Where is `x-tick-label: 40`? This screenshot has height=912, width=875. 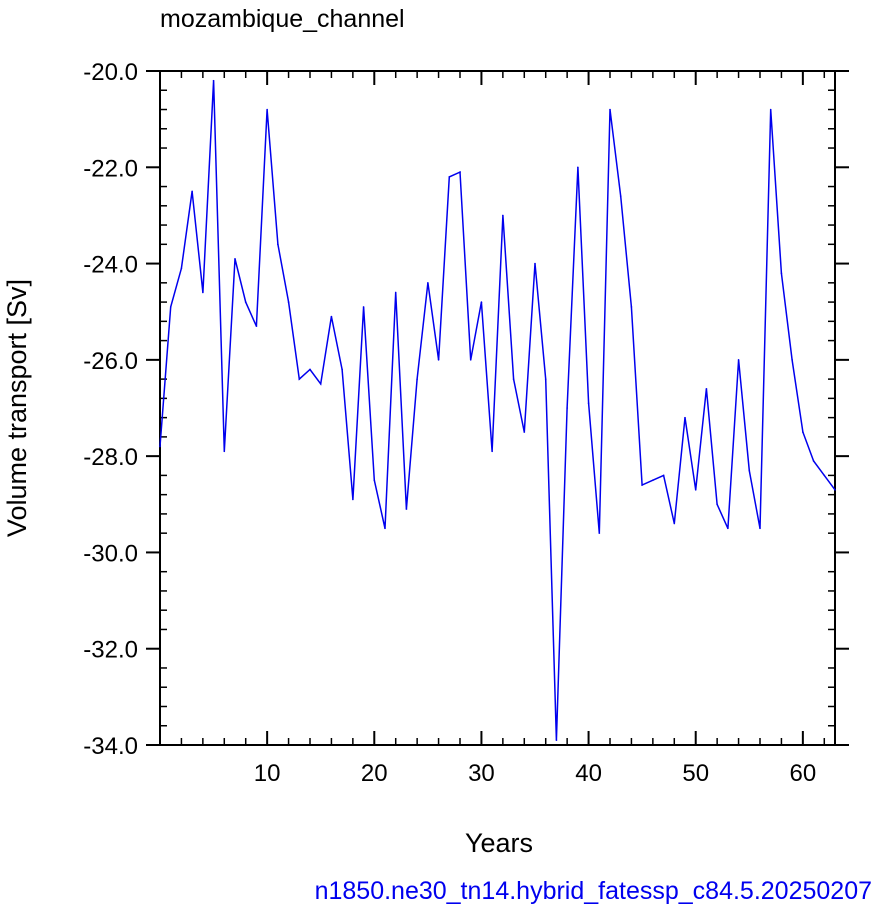 x-tick-label: 40 is located at coordinates (588, 773).